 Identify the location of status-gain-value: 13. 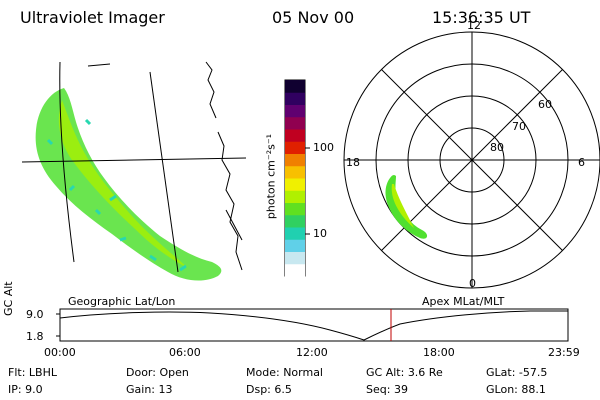
(165, 389).